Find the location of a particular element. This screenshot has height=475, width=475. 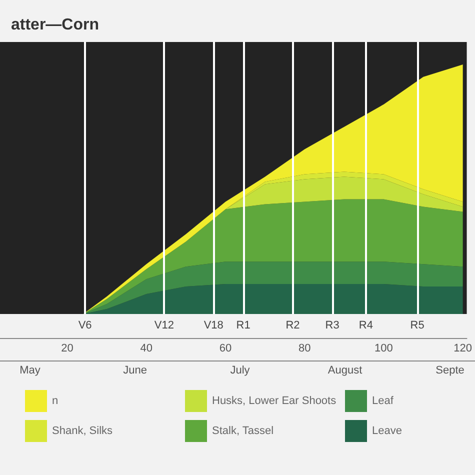

text: Septe is located at coordinates (450, 370).